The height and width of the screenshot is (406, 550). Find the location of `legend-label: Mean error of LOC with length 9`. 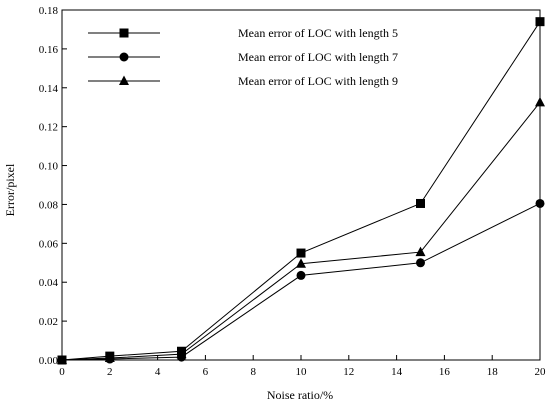

legend-label: Mean error of LOC with length 9 is located at coordinates (318, 81).